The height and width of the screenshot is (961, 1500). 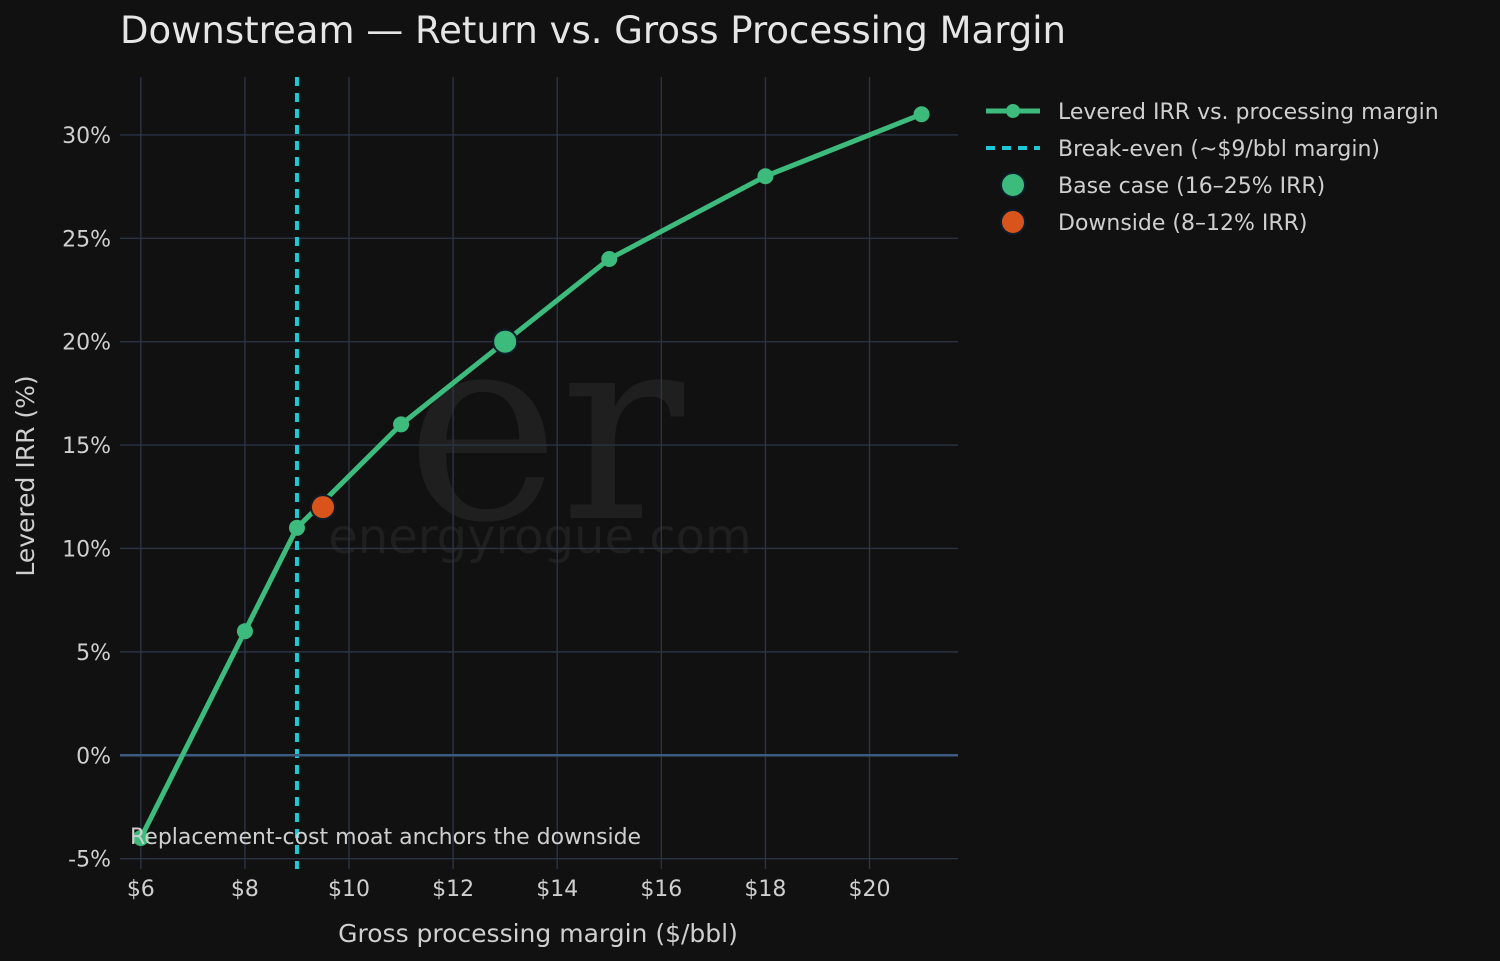 What do you see at coordinates (86, 136) in the screenshot?
I see `y-tick-label: 30%` at bounding box center [86, 136].